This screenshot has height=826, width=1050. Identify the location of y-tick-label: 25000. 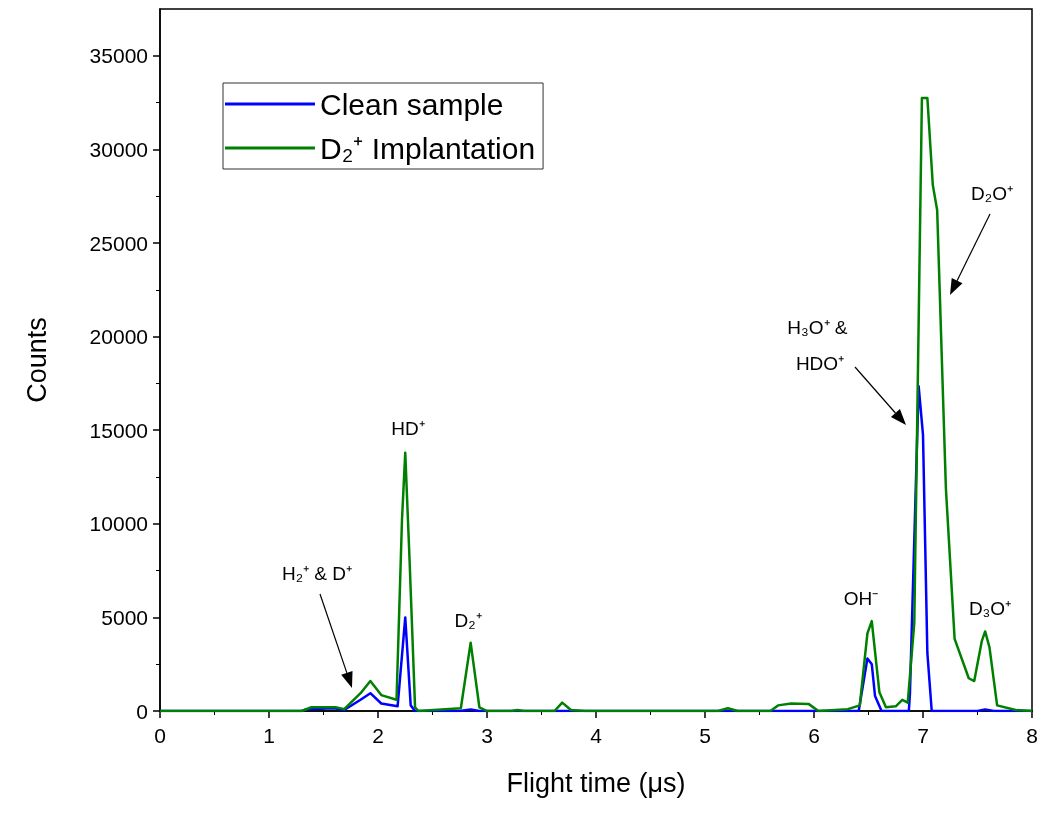
(118, 243).